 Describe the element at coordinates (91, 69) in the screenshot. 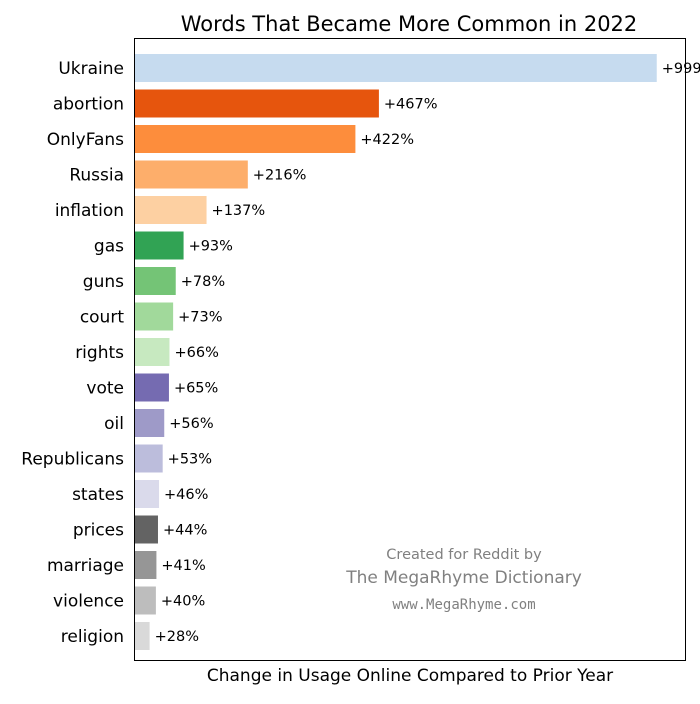

I see `category-label-ukraine: Ukraine` at that location.